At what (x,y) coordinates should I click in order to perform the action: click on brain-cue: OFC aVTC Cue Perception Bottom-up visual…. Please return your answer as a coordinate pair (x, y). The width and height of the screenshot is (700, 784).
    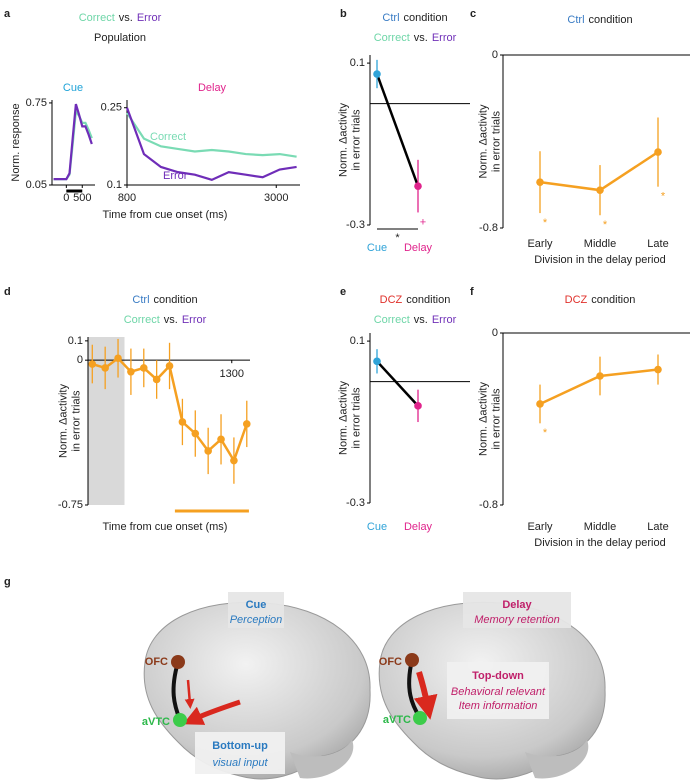
    Looking at the image, I should click on (256, 686).